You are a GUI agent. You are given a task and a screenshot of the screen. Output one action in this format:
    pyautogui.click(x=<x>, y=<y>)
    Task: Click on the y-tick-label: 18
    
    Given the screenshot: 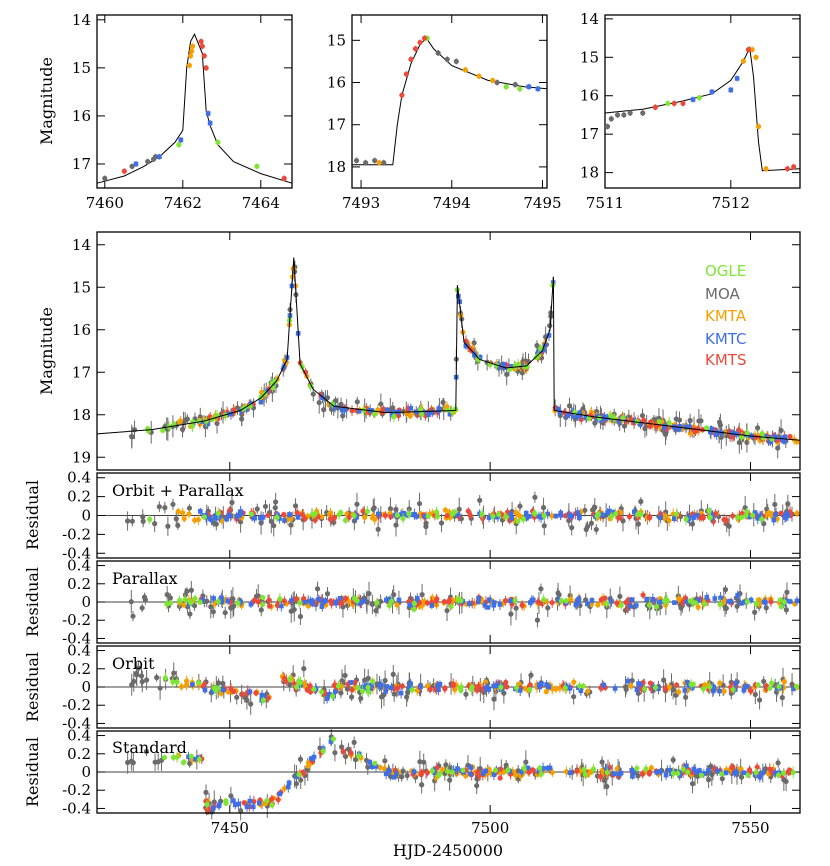 What is the action you would take?
    pyautogui.click(x=81, y=415)
    